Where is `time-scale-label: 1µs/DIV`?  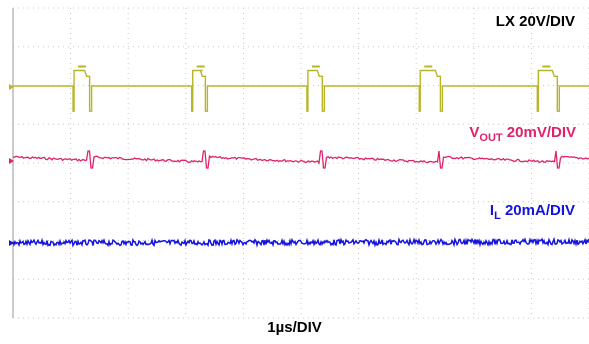 time-scale-label: 1µs/DIV is located at coordinates (294, 327).